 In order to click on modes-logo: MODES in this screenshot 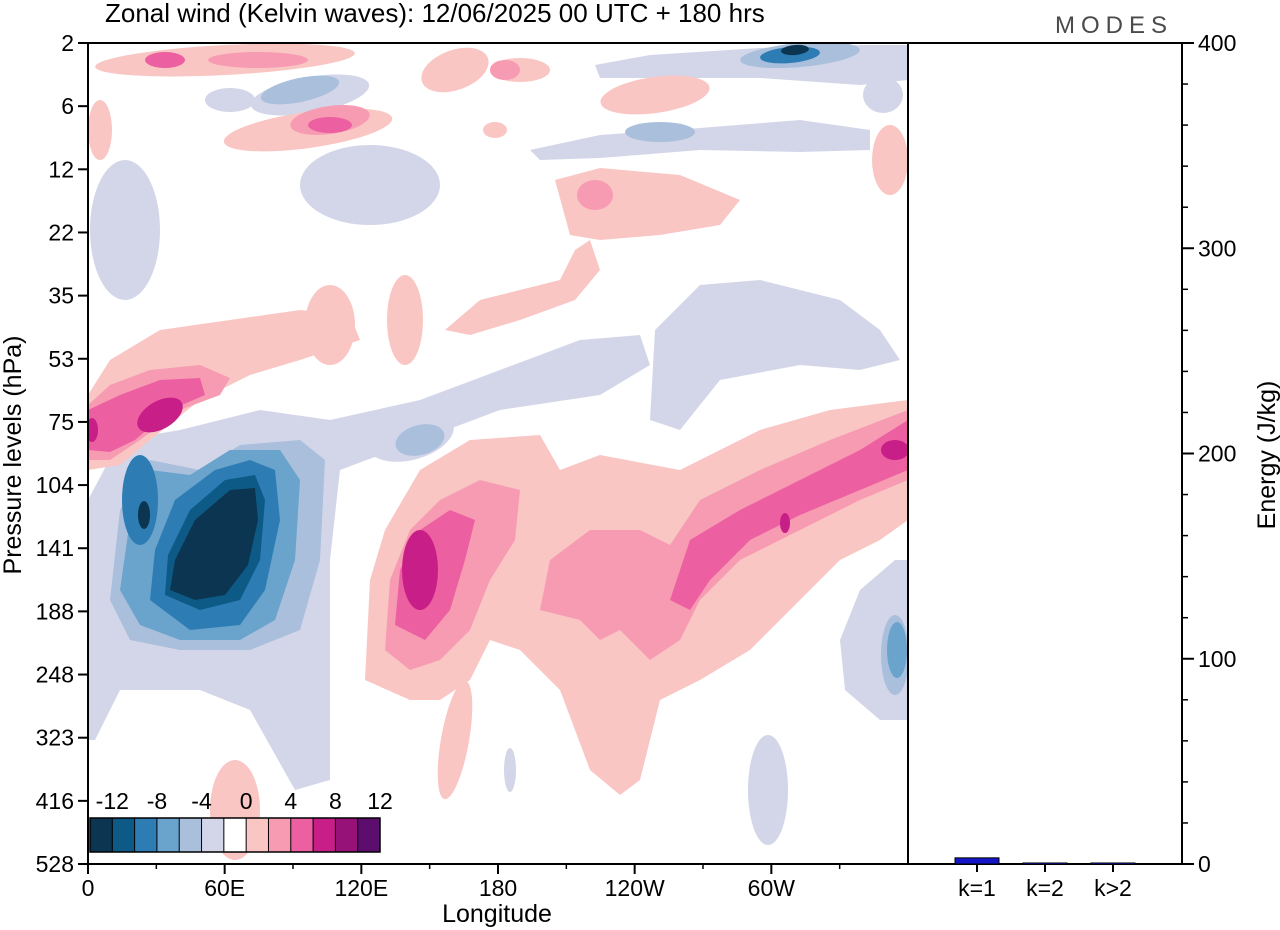, I will do `click(1114, 25)`.